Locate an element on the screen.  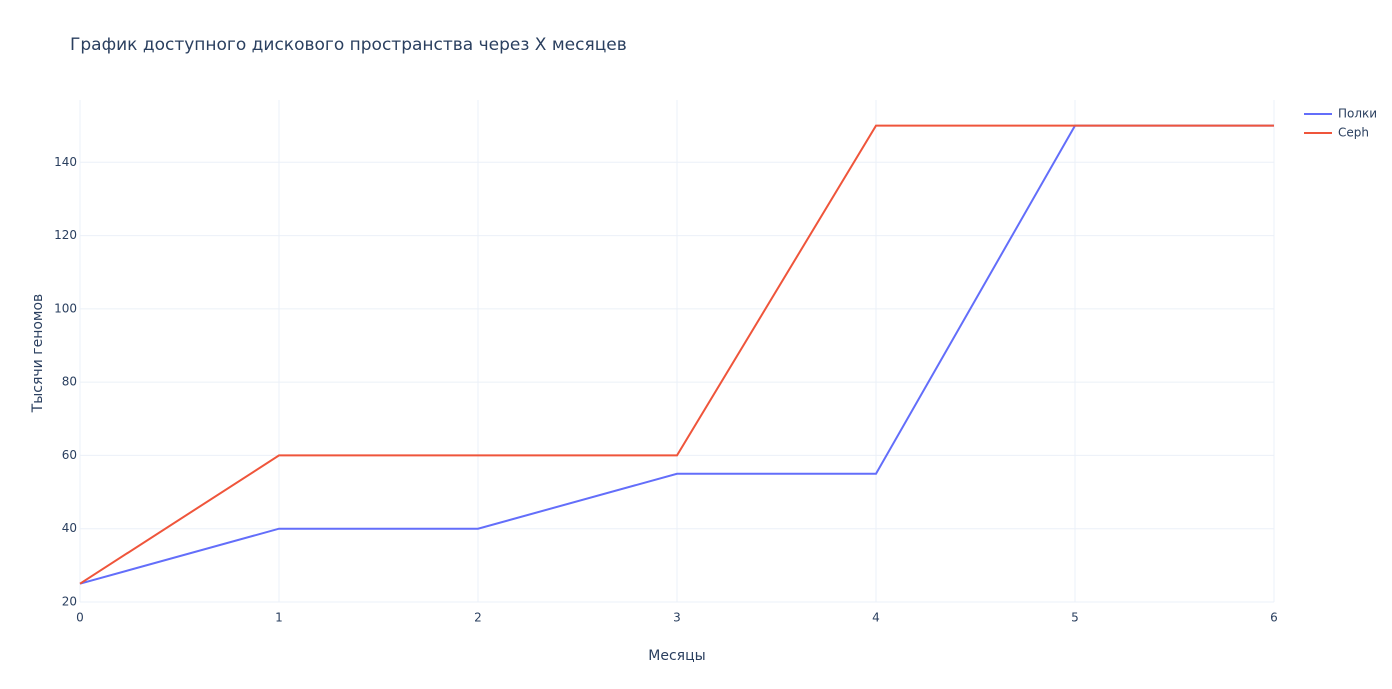
x-axis-label: Месяцы is located at coordinates (676, 656).